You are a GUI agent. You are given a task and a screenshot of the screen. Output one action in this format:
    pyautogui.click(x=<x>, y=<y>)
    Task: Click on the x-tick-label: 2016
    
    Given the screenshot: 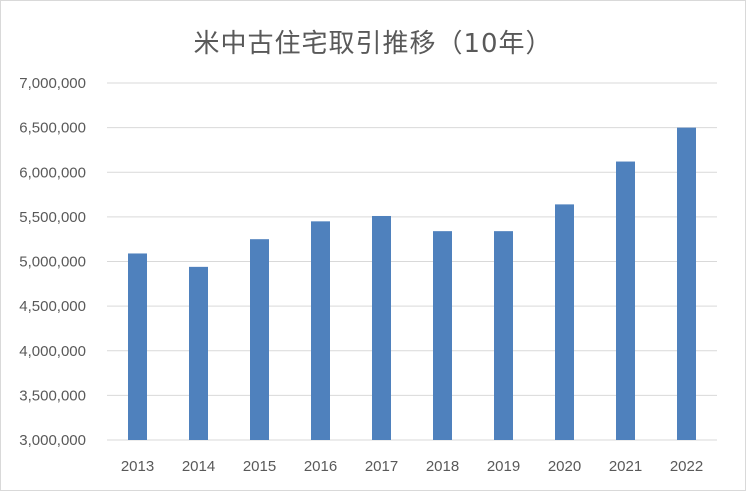 What is the action you would take?
    pyautogui.click(x=320, y=466)
    